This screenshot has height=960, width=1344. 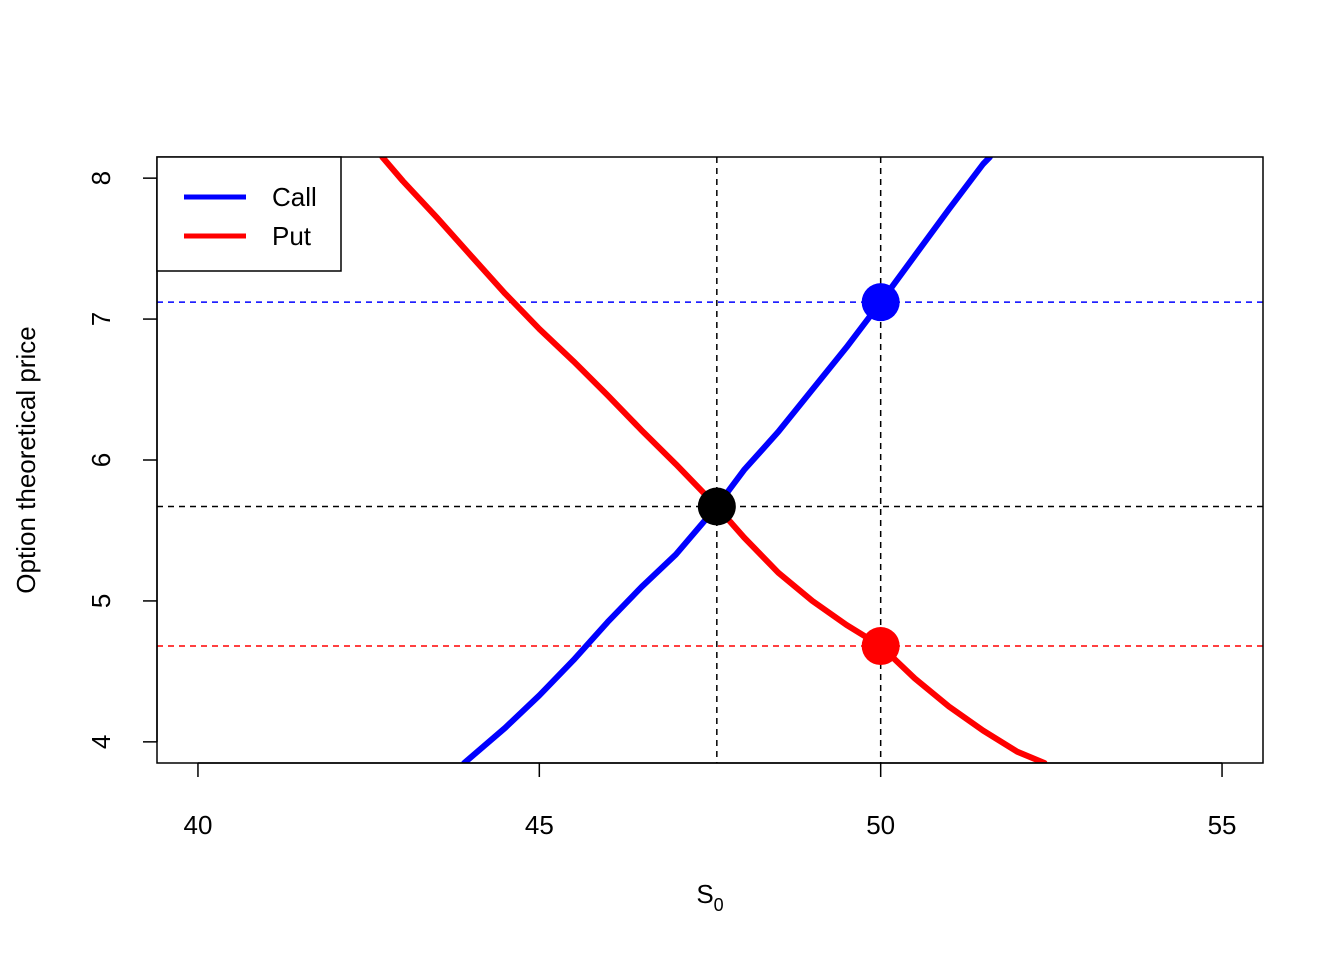 I want to click on legend-box, so click(x=249, y=214).